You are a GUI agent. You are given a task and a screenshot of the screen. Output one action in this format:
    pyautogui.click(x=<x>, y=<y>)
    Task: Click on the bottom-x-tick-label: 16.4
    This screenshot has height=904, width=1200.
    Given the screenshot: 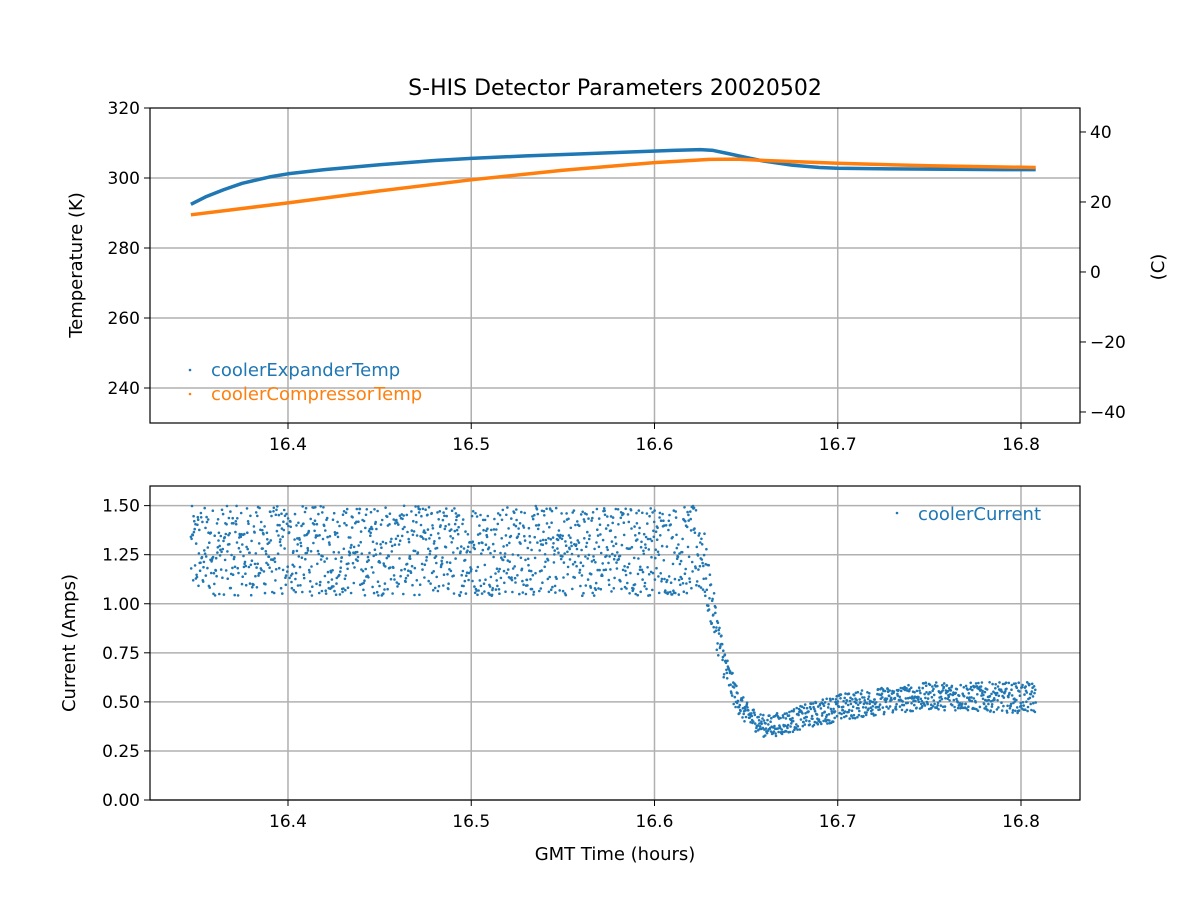 What is the action you would take?
    pyautogui.click(x=288, y=822)
    